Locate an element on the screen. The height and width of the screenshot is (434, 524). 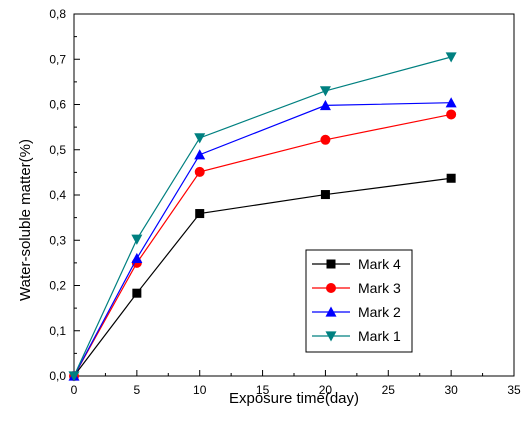
x-tick-label: 15 is located at coordinates (263, 390).